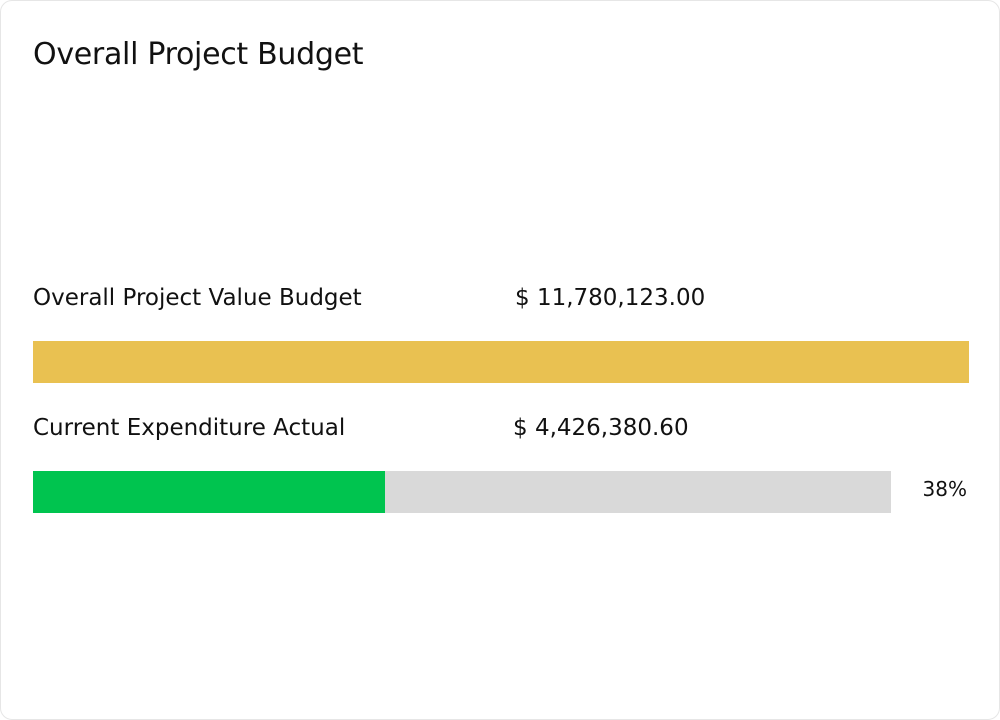 The image size is (1000, 720). Describe the element at coordinates (944, 489) in the screenshot. I see `expenditure-percent: 38%` at that location.